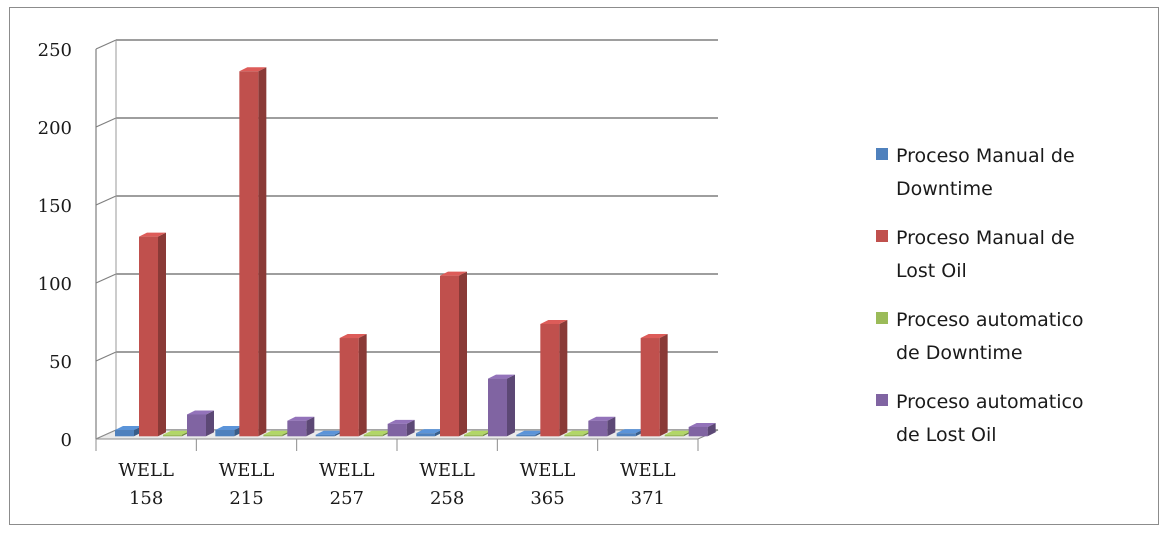  I want to click on x-tick-label: WELL 257, so click(347, 484).